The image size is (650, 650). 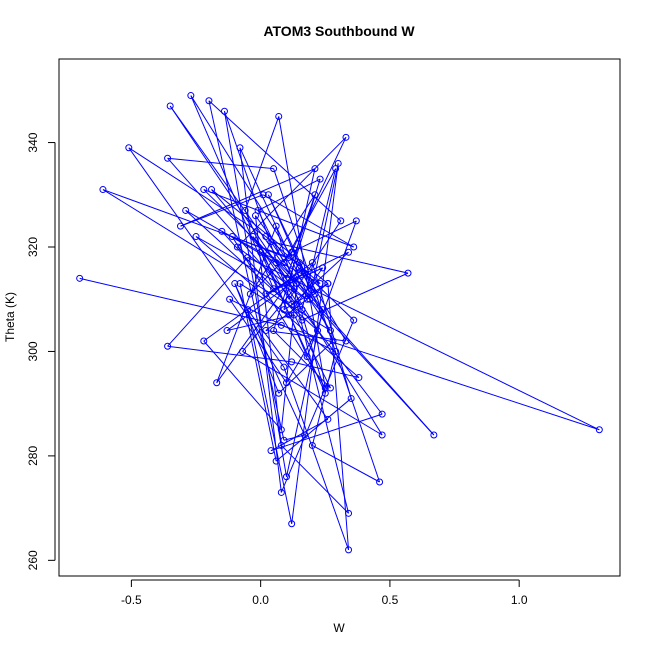 What do you see at coordinates (33, 456) in the screenshot?
I see `y-tick-label: 280` at bounding box center [33, 456].